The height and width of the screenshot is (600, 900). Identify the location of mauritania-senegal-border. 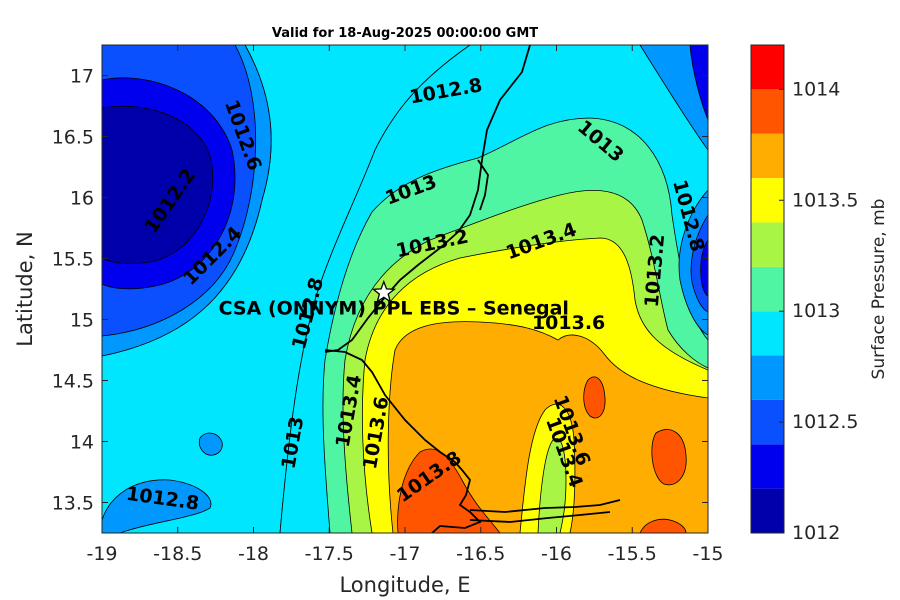
(427, 199).